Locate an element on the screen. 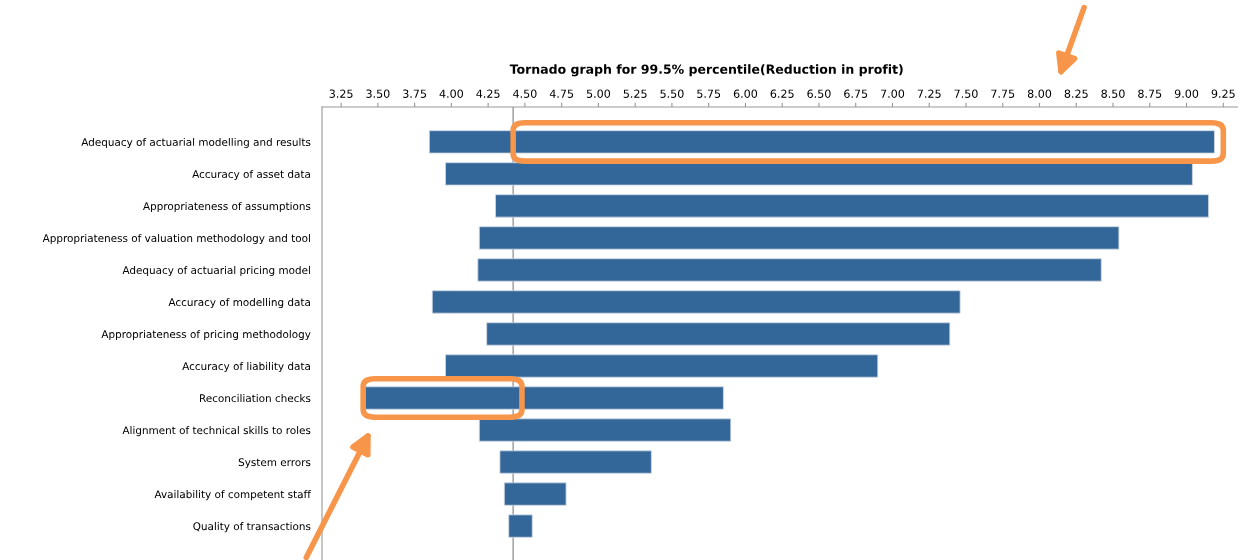 This screenshot has height=560, width=1238. x-tick-label: 9.25 is located at coordinates (1223, 93).